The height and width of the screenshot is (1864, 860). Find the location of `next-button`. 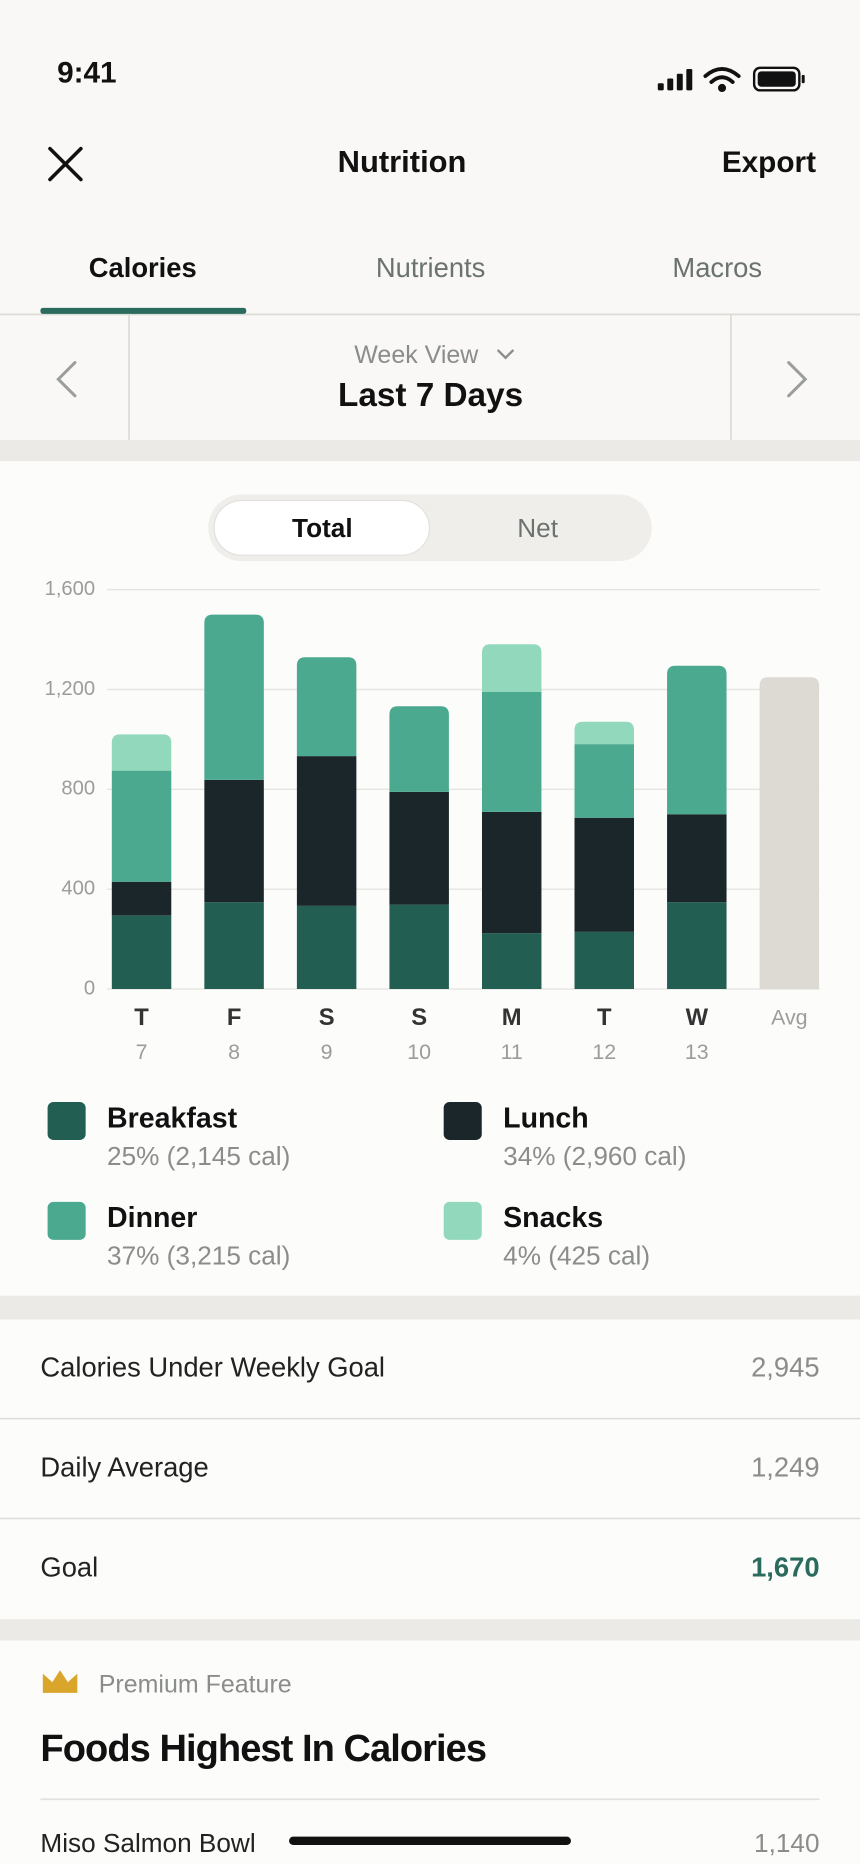

next-button is located at coordinates (797, 379).